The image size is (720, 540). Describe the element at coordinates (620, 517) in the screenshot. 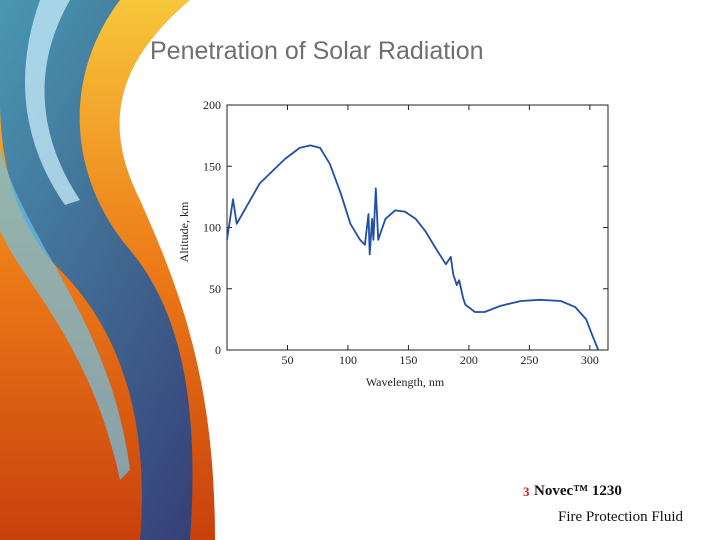

I see `product-subtitle: Fire Protection Fluid` at that location.